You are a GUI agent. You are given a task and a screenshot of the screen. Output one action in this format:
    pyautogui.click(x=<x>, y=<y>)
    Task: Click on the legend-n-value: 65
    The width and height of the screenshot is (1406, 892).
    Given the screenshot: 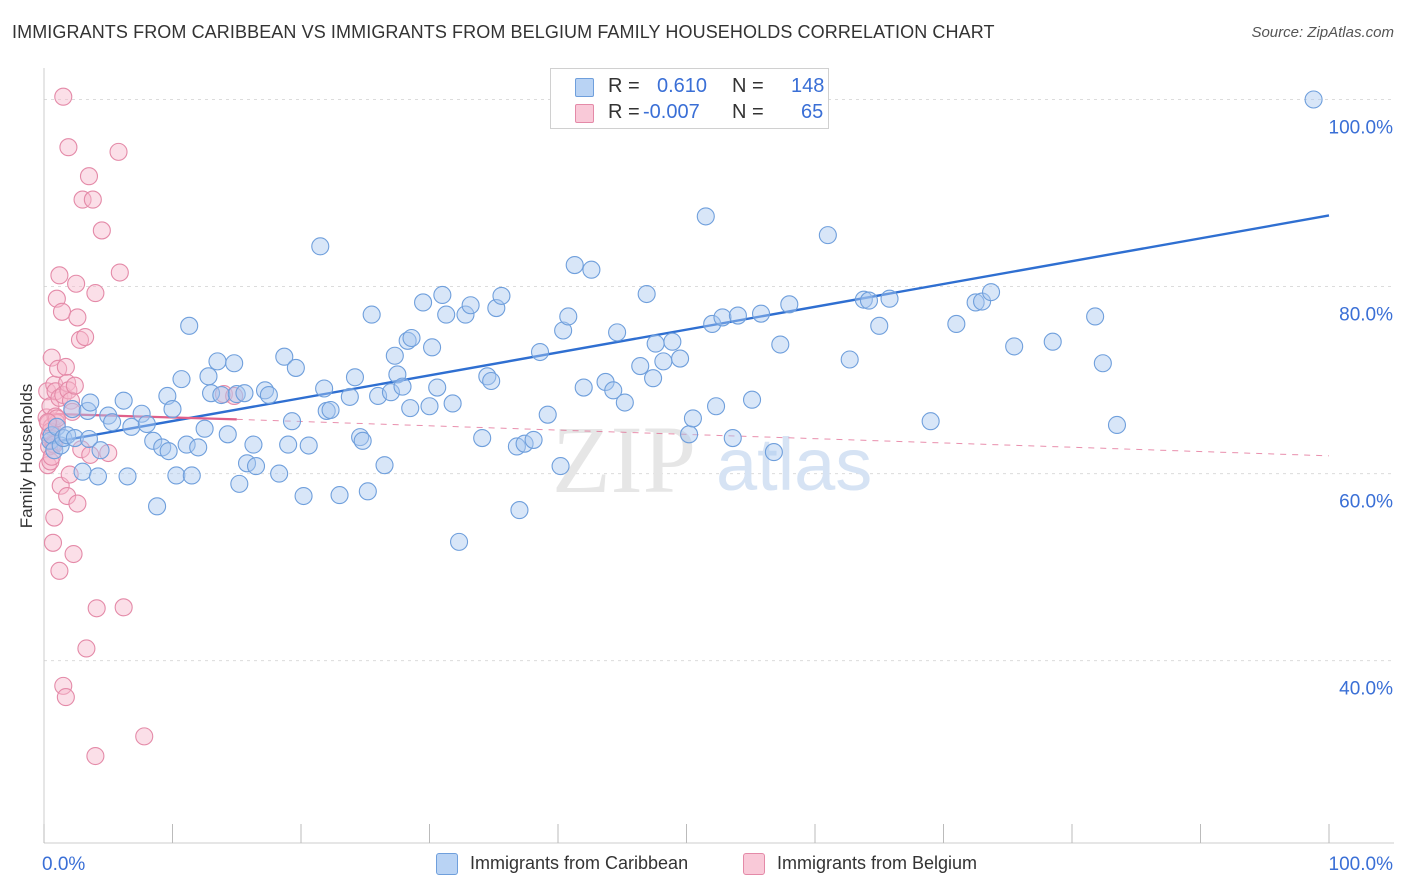 What is the action you would take?
    pyautogui.click(x=812, y=112)
    